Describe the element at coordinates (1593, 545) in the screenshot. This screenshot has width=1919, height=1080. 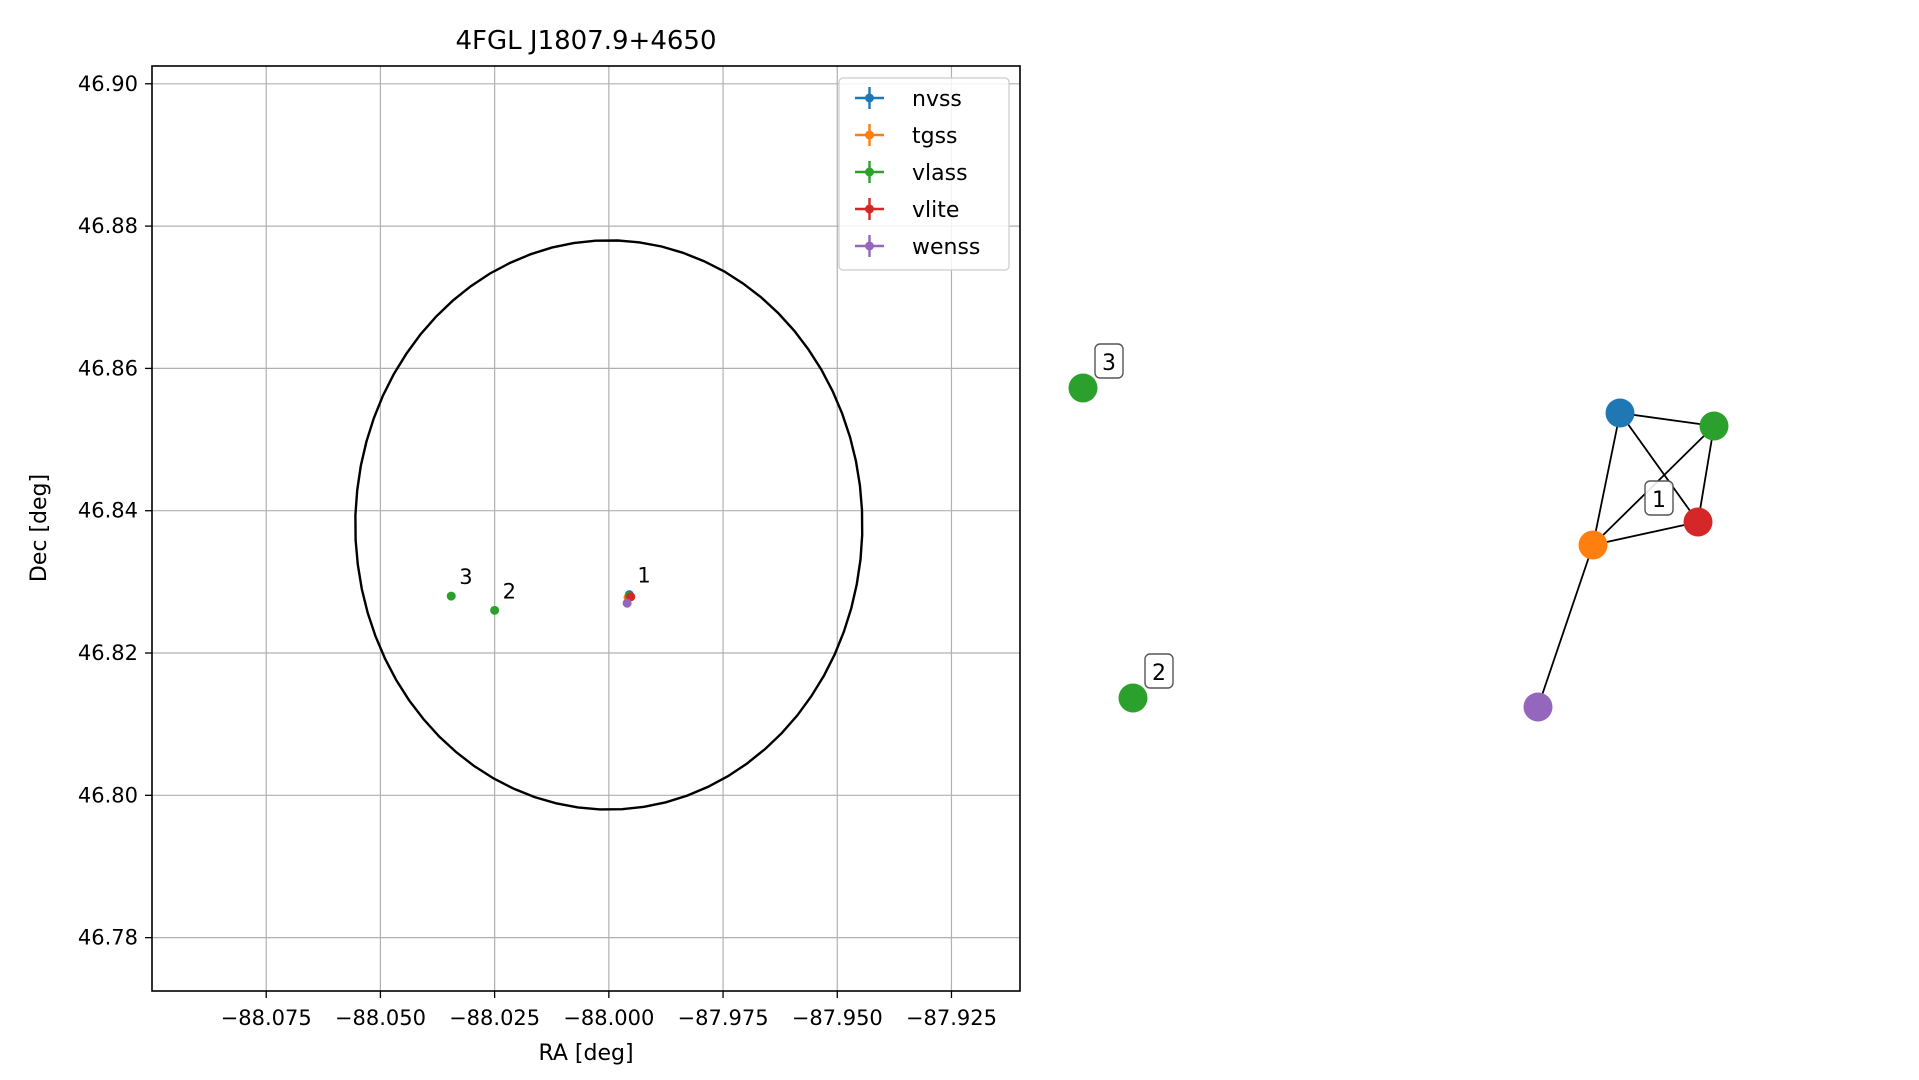
I see `graph-node-tgss` at that location.